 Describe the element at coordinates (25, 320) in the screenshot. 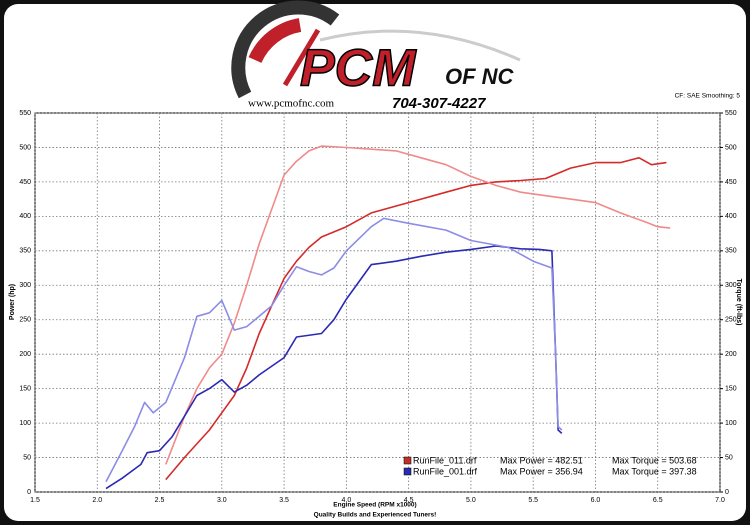

I see `y-tick-label: 250` at that location.